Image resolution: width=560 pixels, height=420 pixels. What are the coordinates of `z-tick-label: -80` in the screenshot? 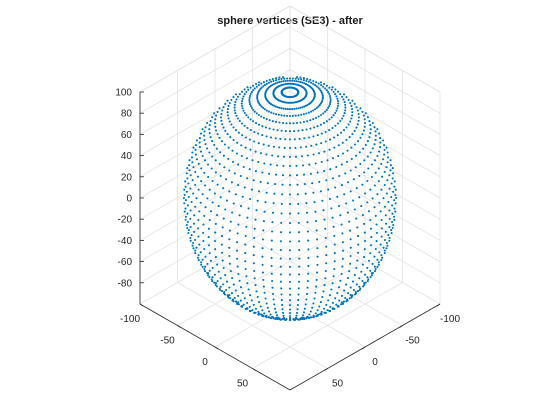 It's located at (125, 283).